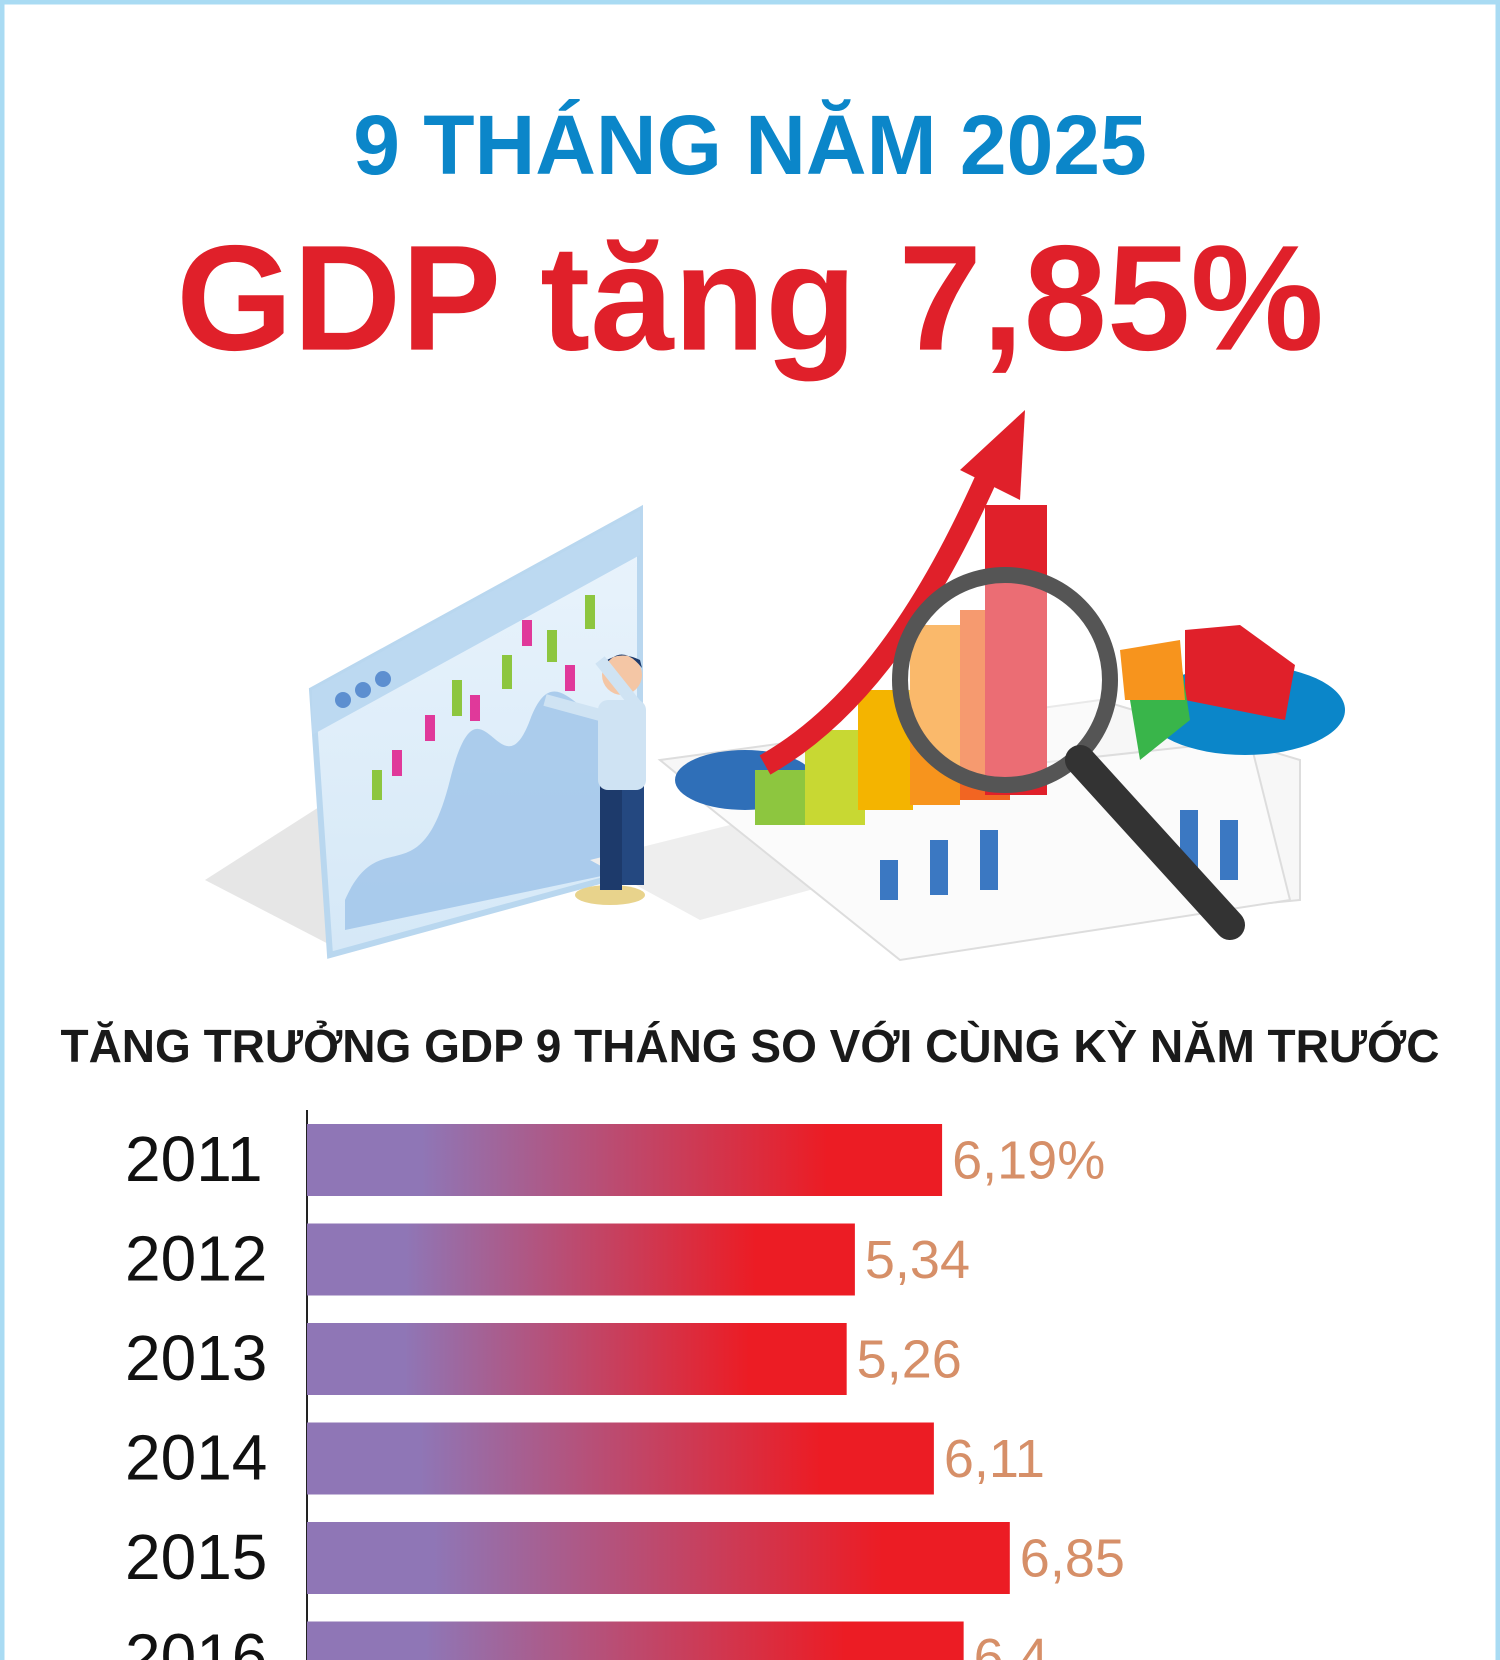 The height and width of the screenshot is (1660, 1500). What do you see at coordinates (1011, 1644) in the screenshot?
I see `value-label: 6,4` at bounding box center [1011, 1644].